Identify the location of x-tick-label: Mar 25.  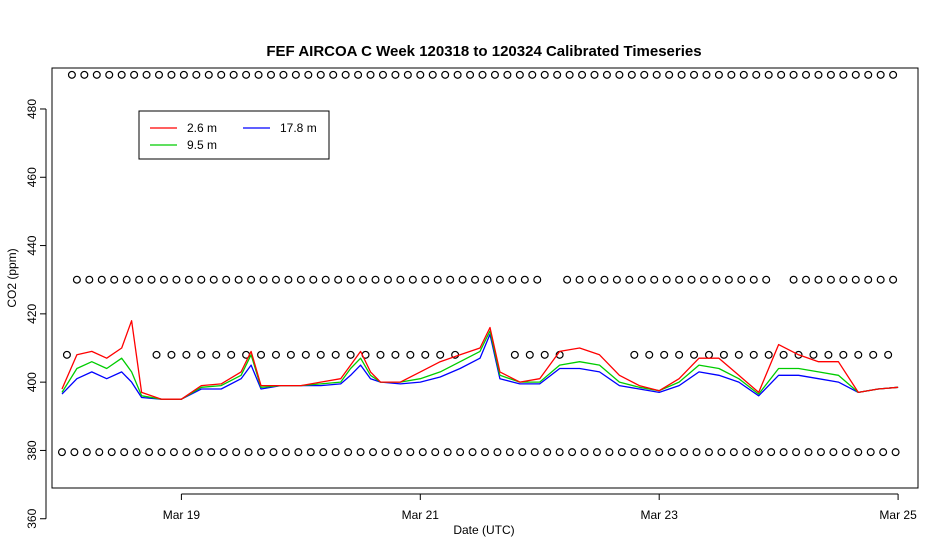
(898, 515).